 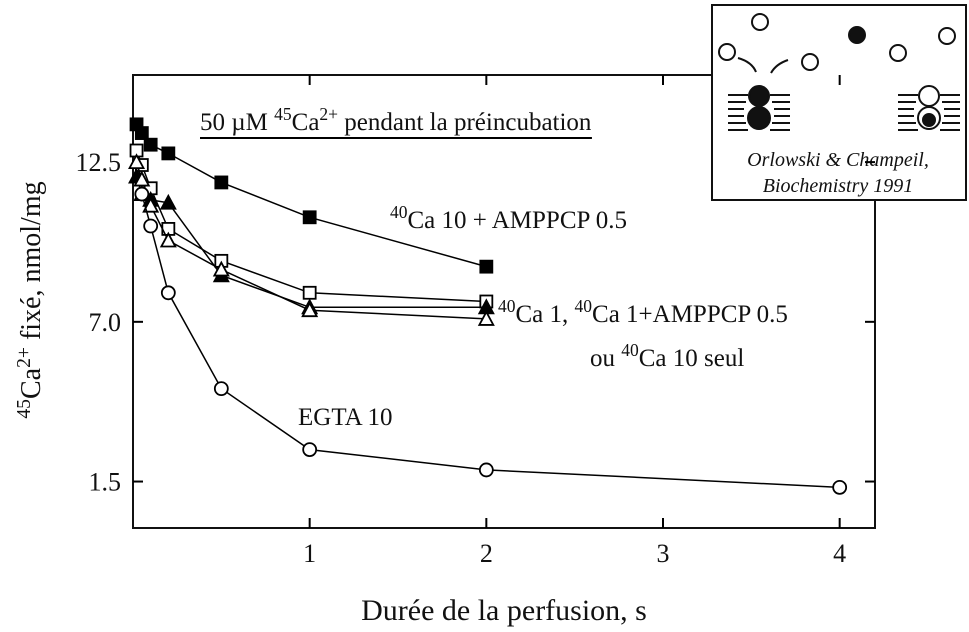 I want to click on x-axis-label: Durée de la perfusion, s, so click(x=504, y=610).